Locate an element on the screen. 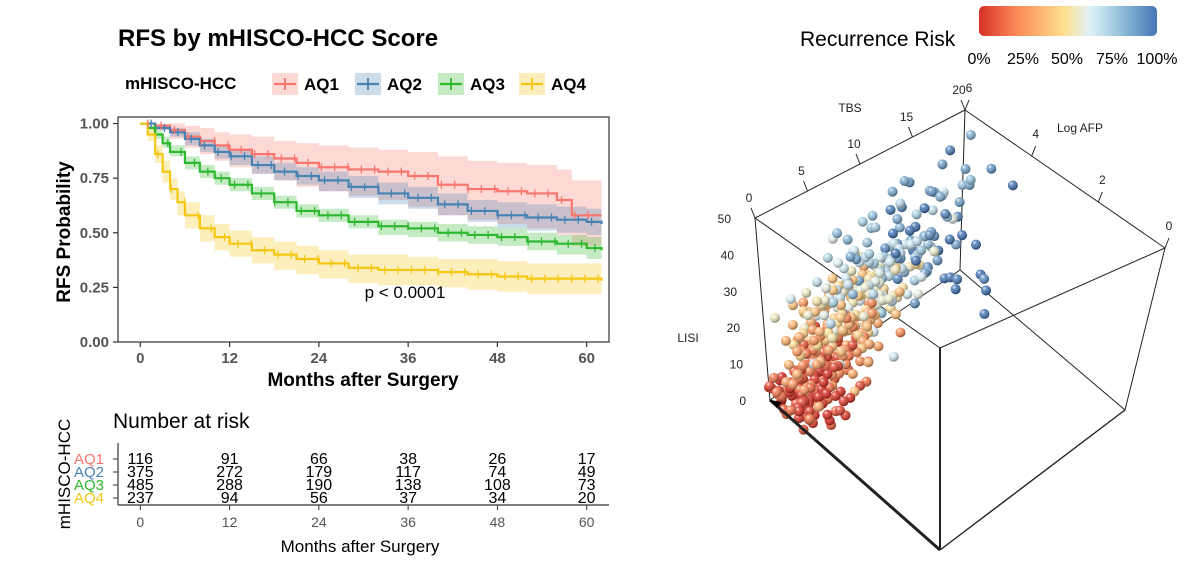 The height and width of the screenshot is (565, 1200). risk-cell: 108 is located at coordinates (497, 485).